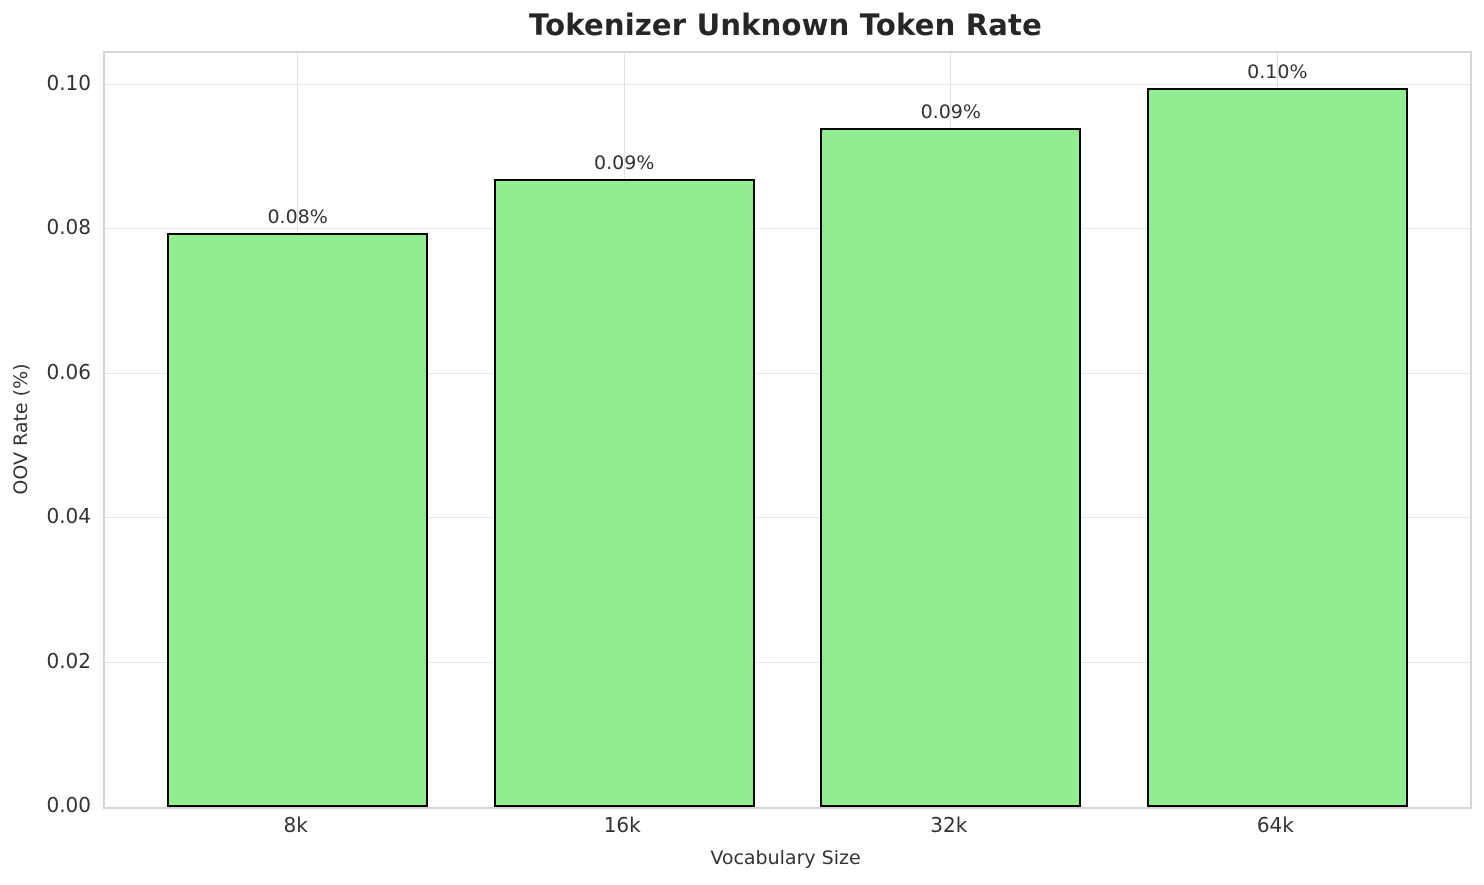 This screenshot has height=885, width=1484. Describe the element at coordinates (785, 858) in the screenshot. I see `x-axis-label: Vocabulary Size` at that location.